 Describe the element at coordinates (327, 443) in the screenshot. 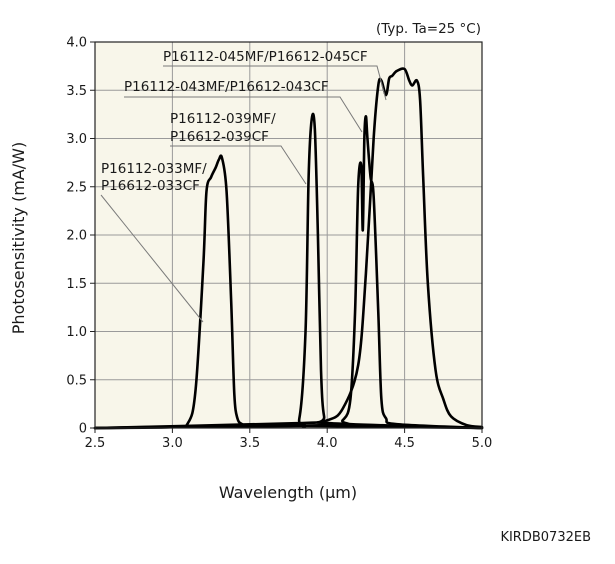

I see `x-tick-label: 4.0` at that location.